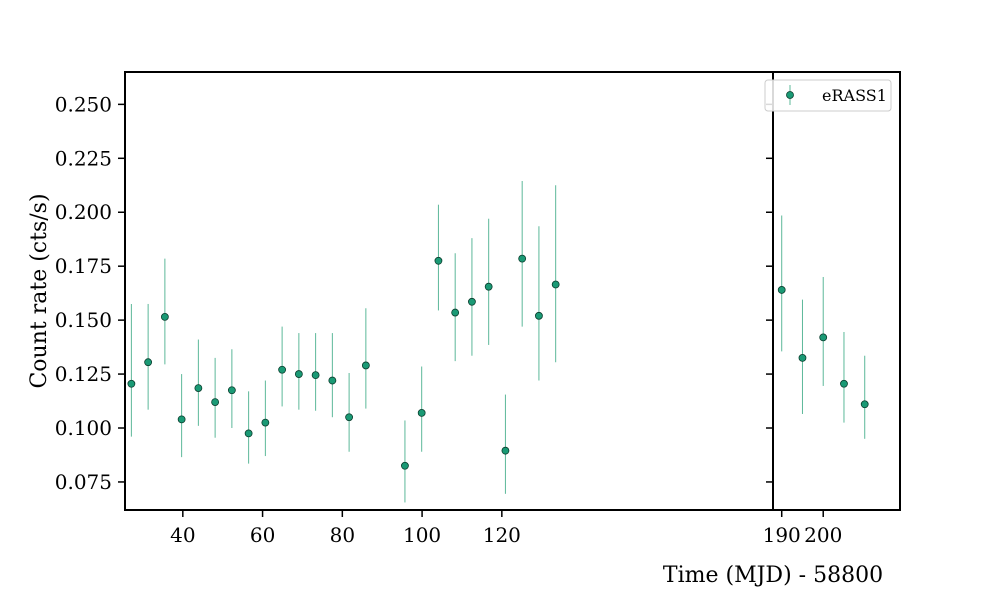  I want to click on y-tick-label: 0.225, so click(83, 158).